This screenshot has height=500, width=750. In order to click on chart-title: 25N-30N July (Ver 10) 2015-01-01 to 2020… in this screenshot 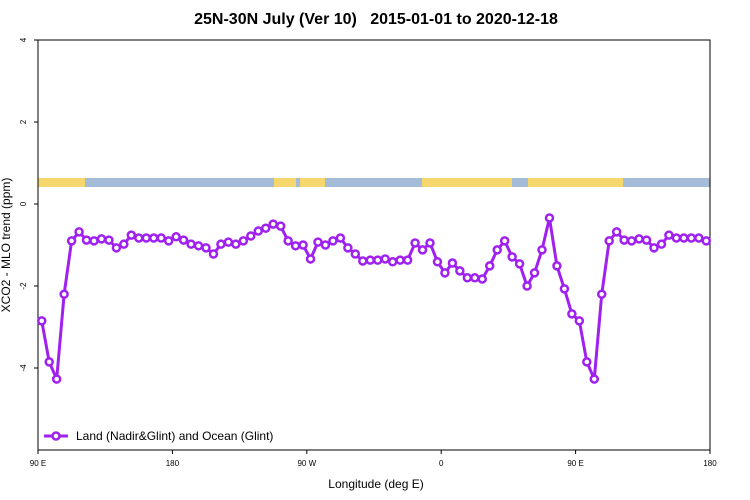, I will do `click(376, 19)`.